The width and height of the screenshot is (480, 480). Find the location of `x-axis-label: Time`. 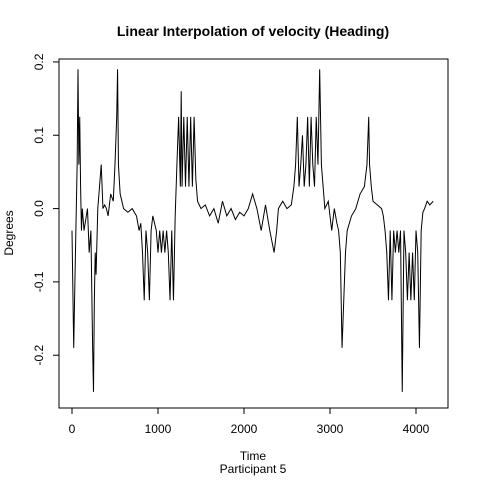

x-axis-label: Time is located at coordinates (253, 456).